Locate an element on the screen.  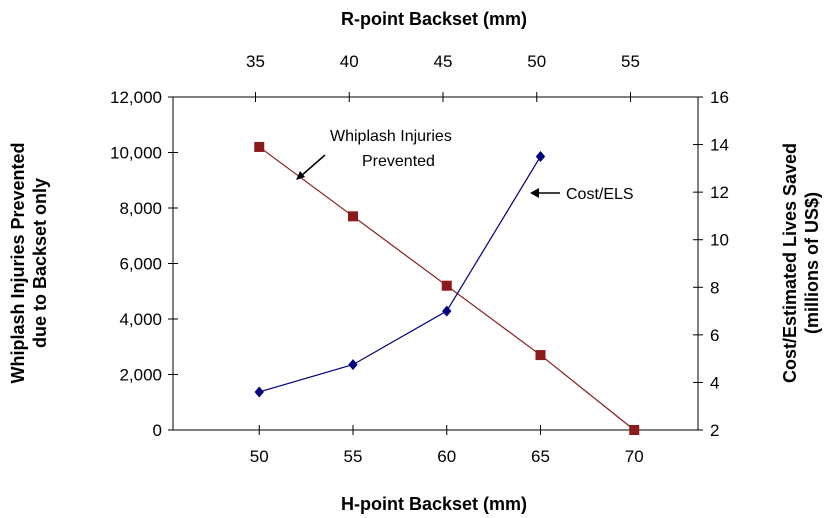
right-axis-title-line1: Cost/Estimated Lives Saved is located at coordinates (790, 263).